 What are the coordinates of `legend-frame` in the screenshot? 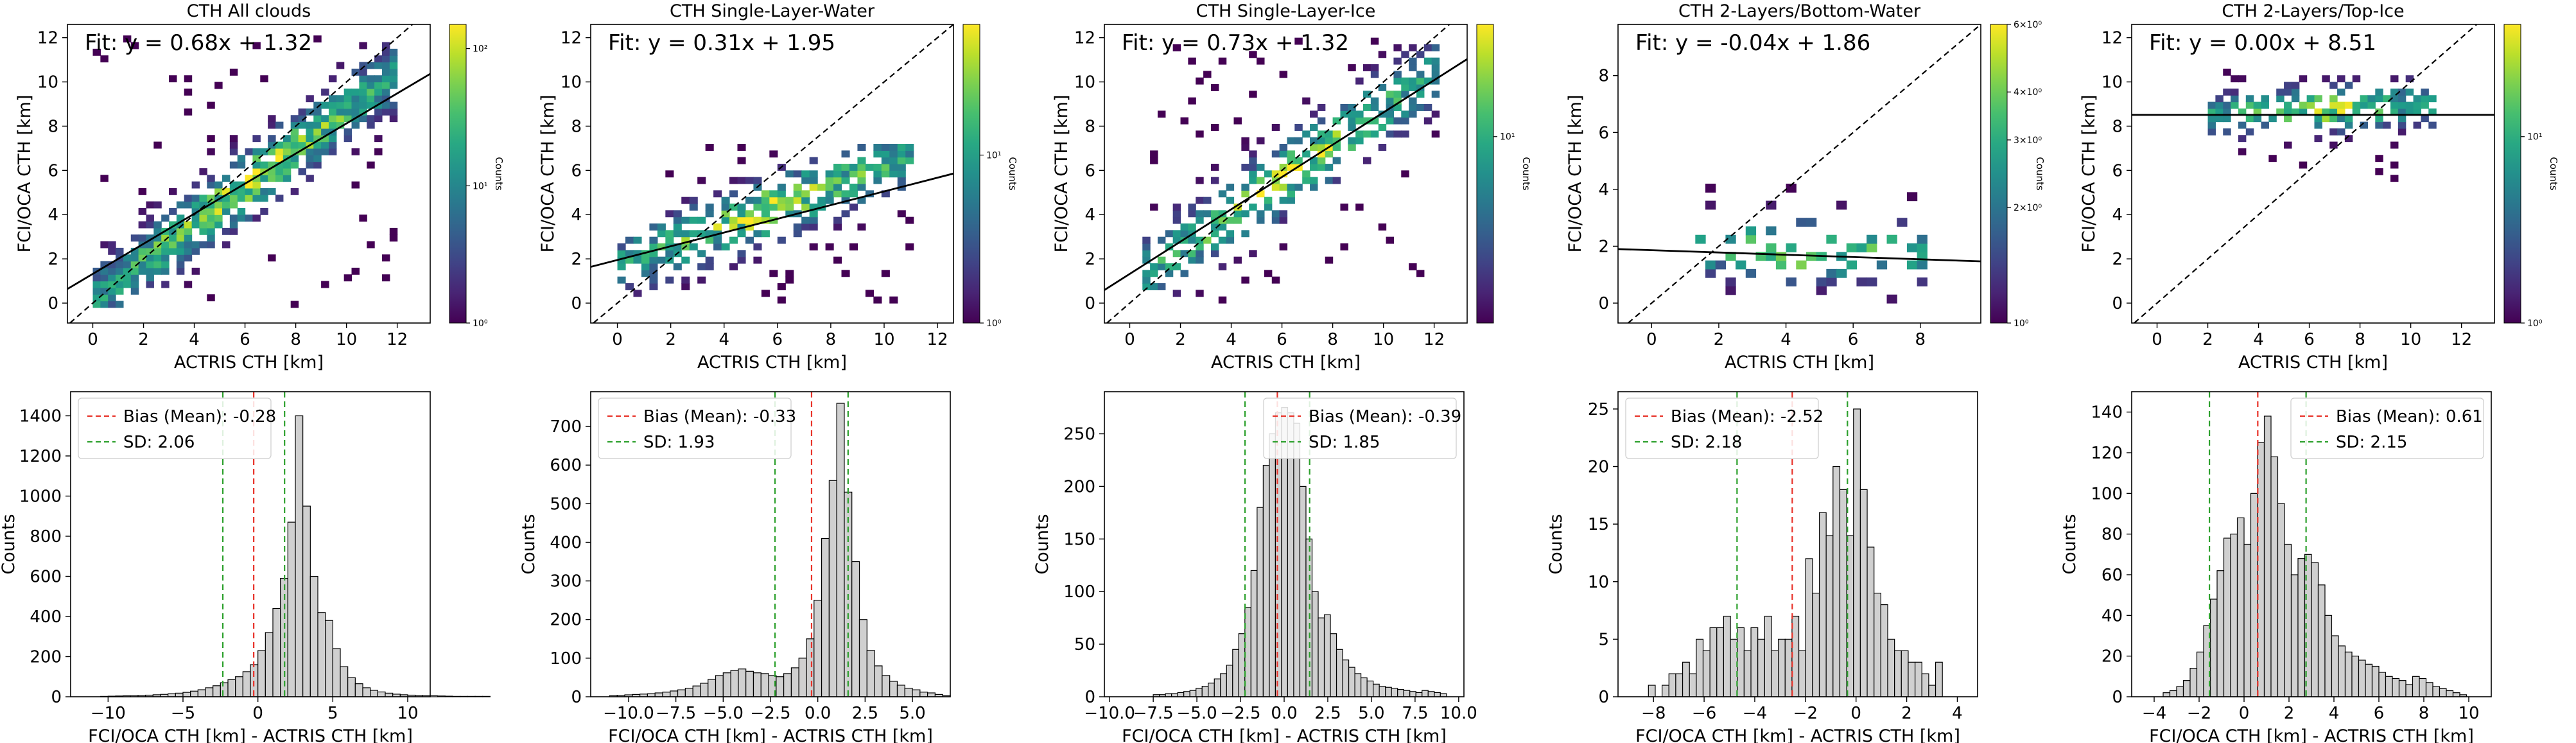 It's located at (2387, 429).